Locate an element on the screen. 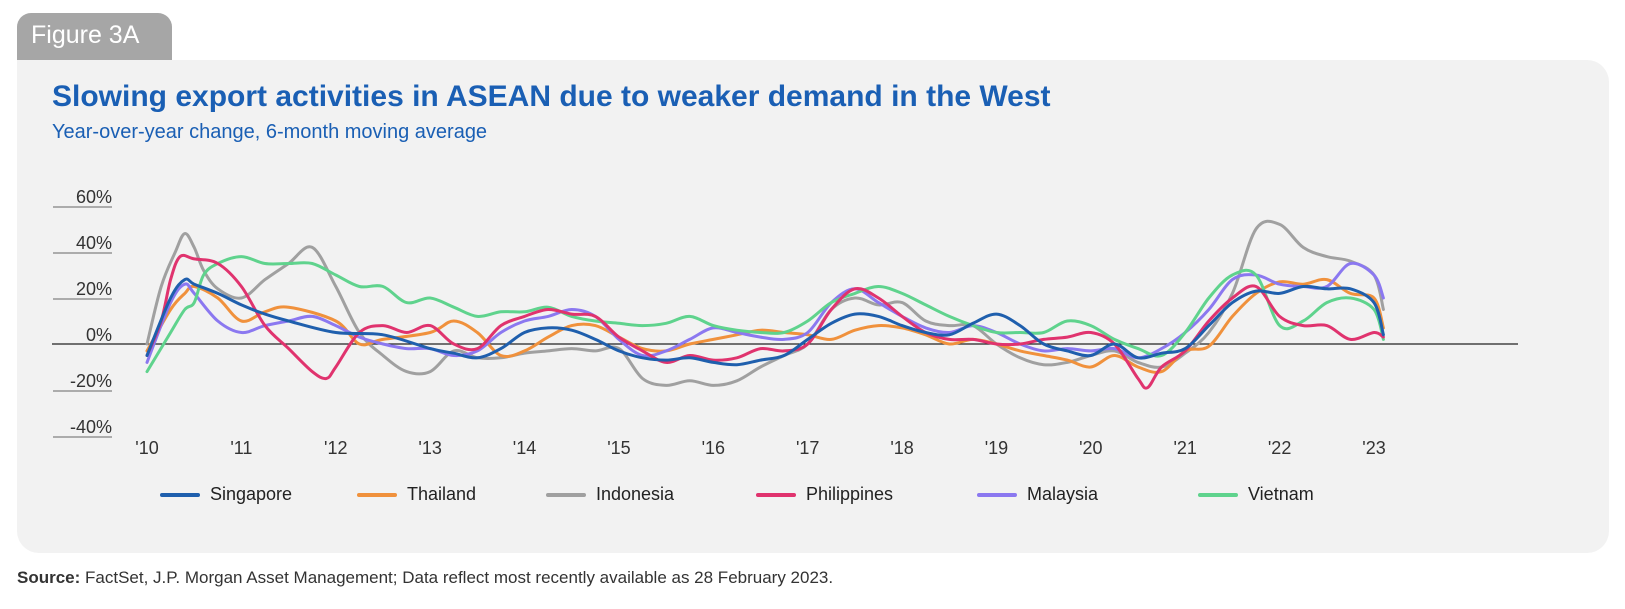  x-tick-label: '18 is located at coordinates (901, 448).